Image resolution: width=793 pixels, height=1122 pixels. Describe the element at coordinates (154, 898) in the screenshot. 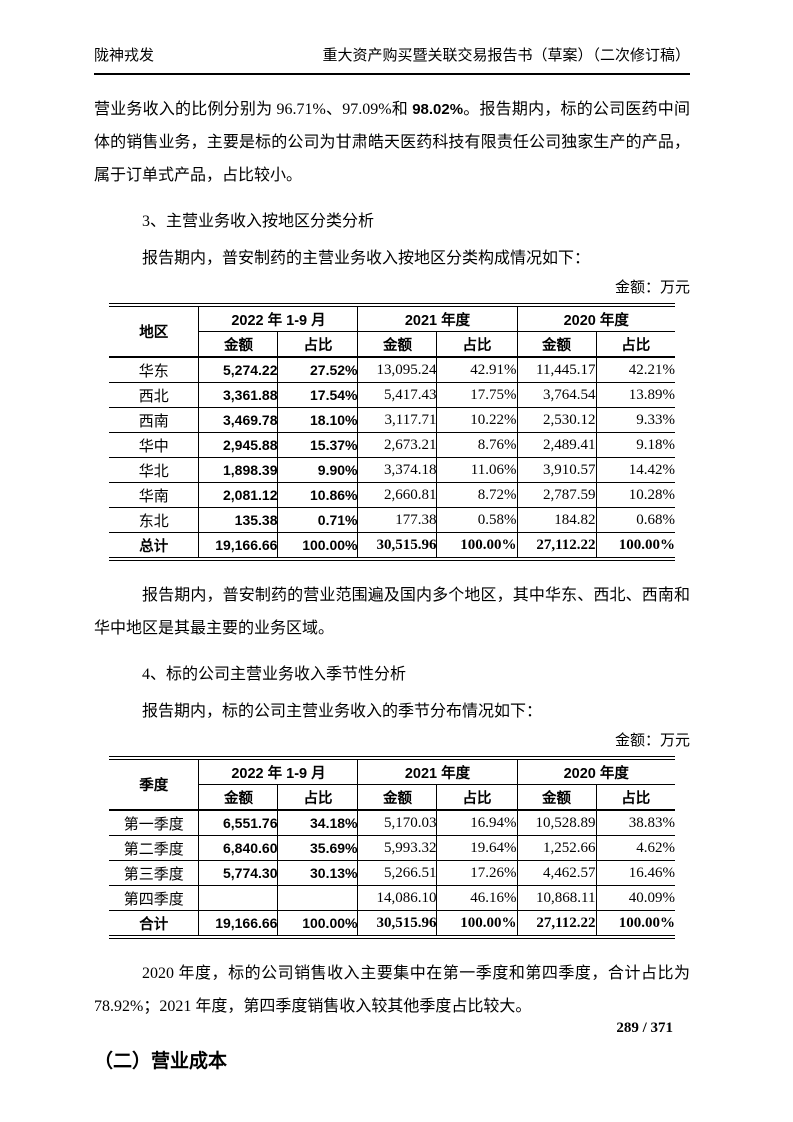

I see `table-row-label: 第四季度` at that location.